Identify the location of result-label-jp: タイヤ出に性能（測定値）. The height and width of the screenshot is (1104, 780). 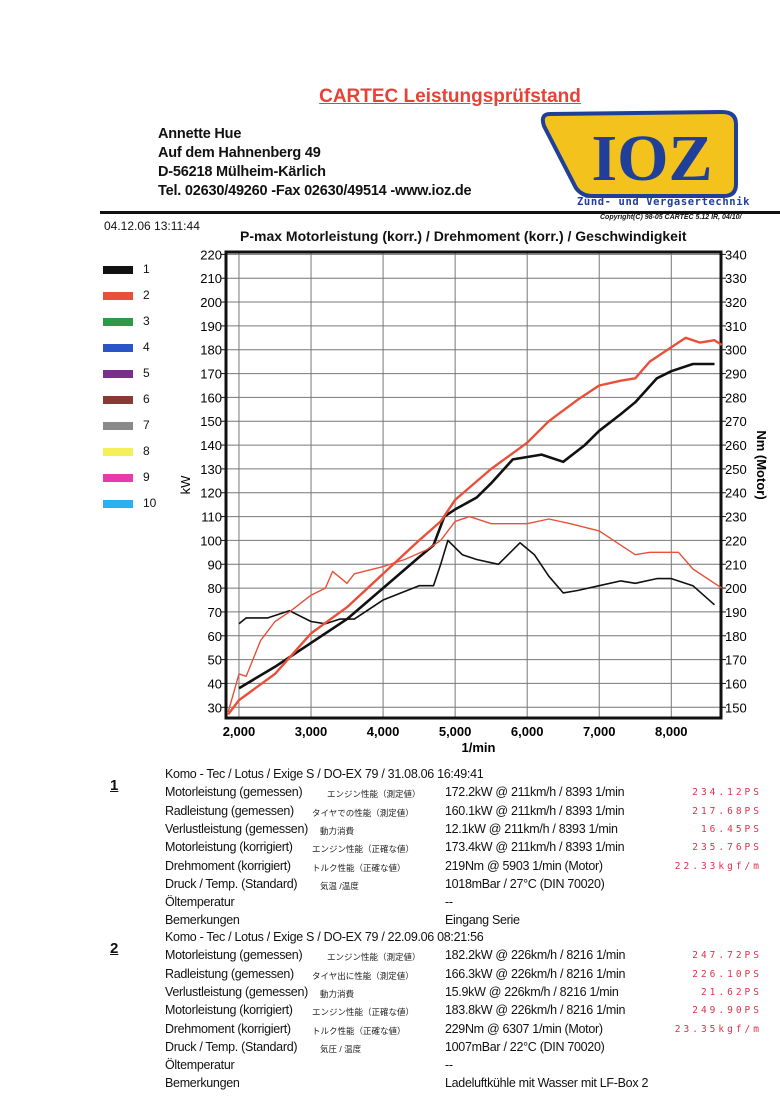
(363, 975).